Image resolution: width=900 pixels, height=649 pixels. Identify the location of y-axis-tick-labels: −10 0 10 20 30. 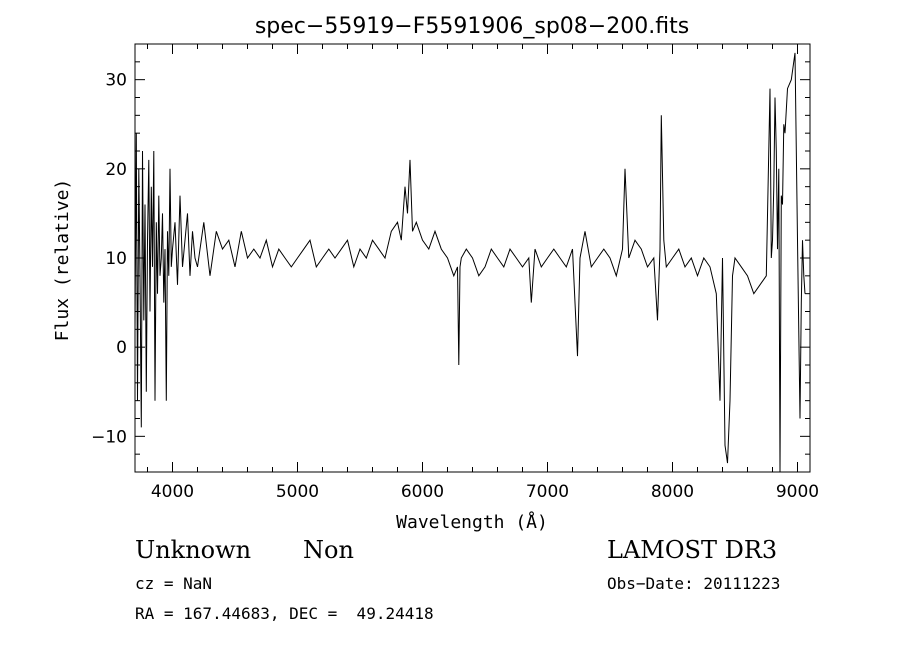
(109, 259).